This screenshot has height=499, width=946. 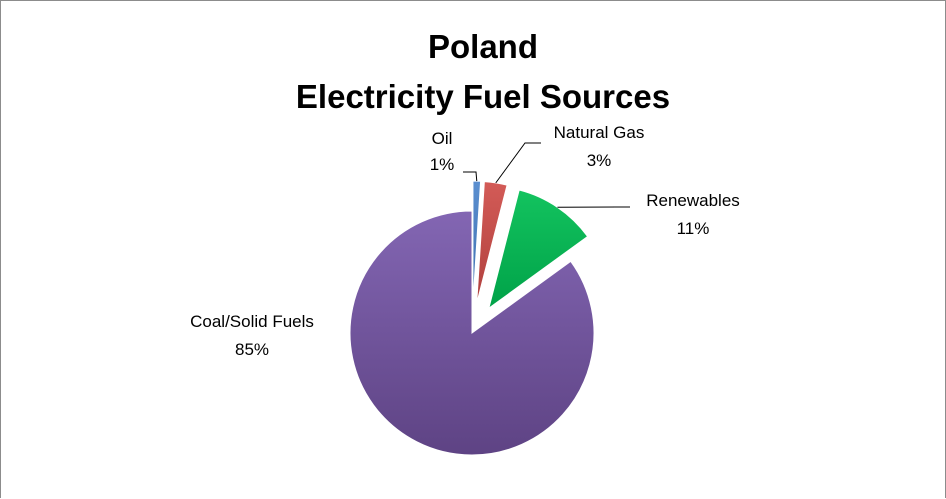 I want to click on pie-slices, so click(x=472, y=318).